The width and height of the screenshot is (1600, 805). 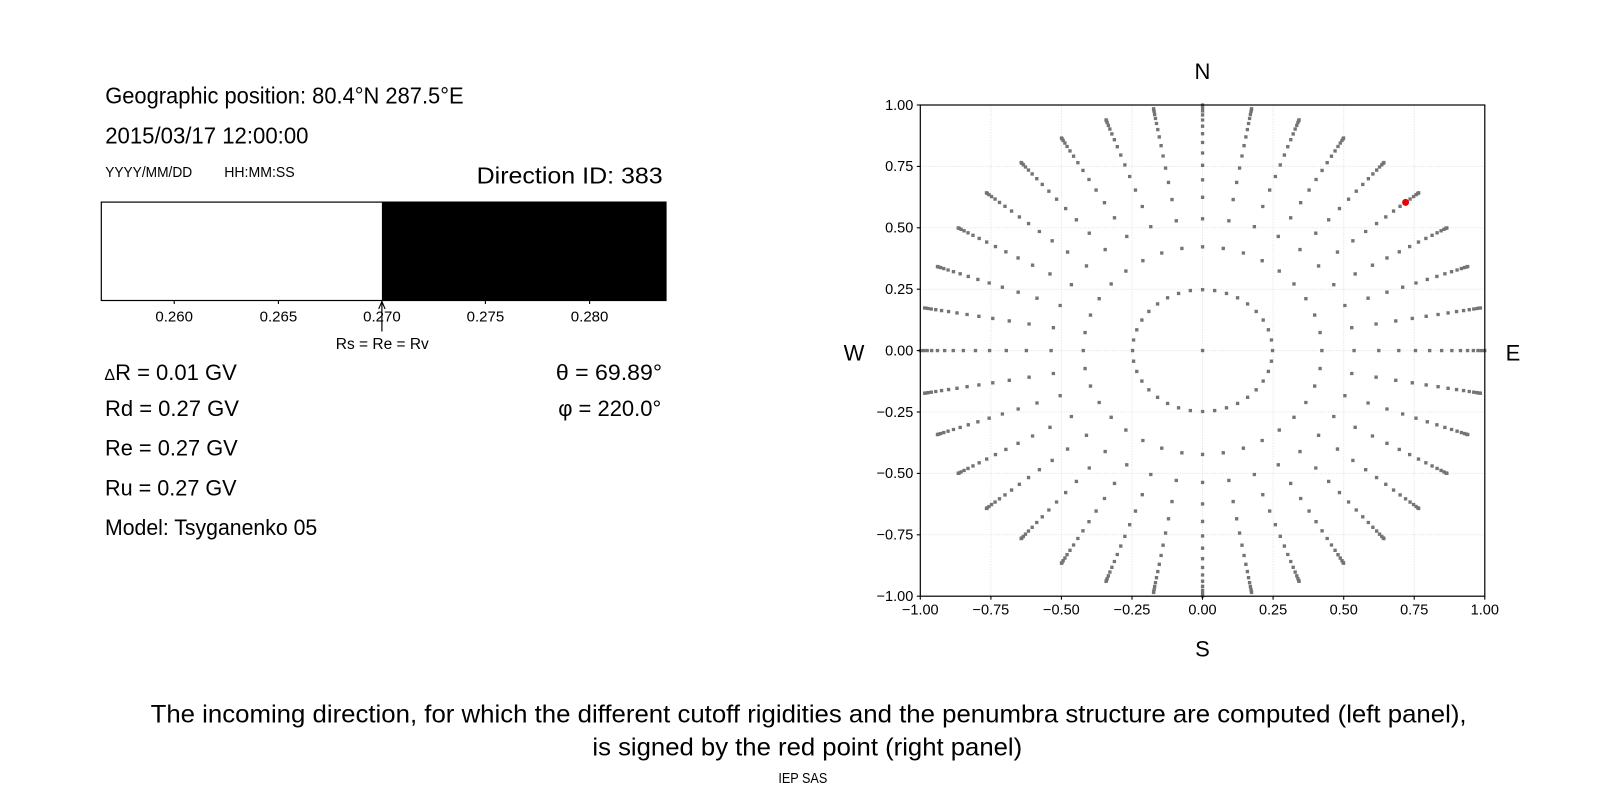 What do you see at coordinates (284, 96) in the screenshot?
I see `svg-text:Geographic position: 80.4°N 28: Geographic position: 80.4°N 287.5°E` at bounding box center [284, 96].